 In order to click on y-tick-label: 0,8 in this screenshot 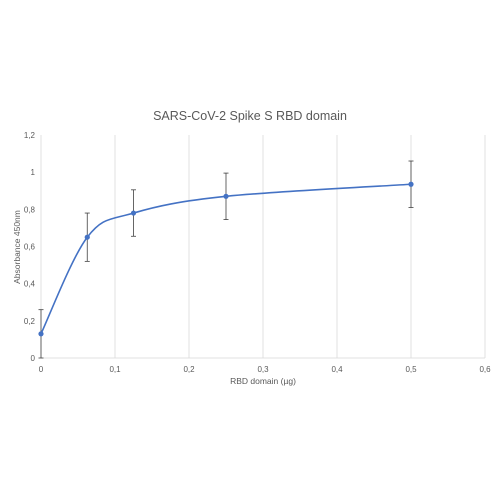, I will do `click(30, 209)`.